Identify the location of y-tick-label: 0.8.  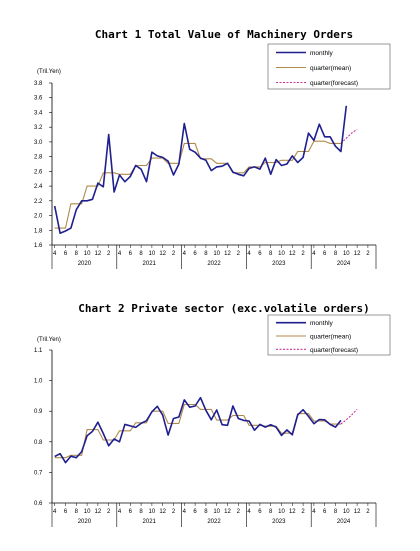
(38, 443).